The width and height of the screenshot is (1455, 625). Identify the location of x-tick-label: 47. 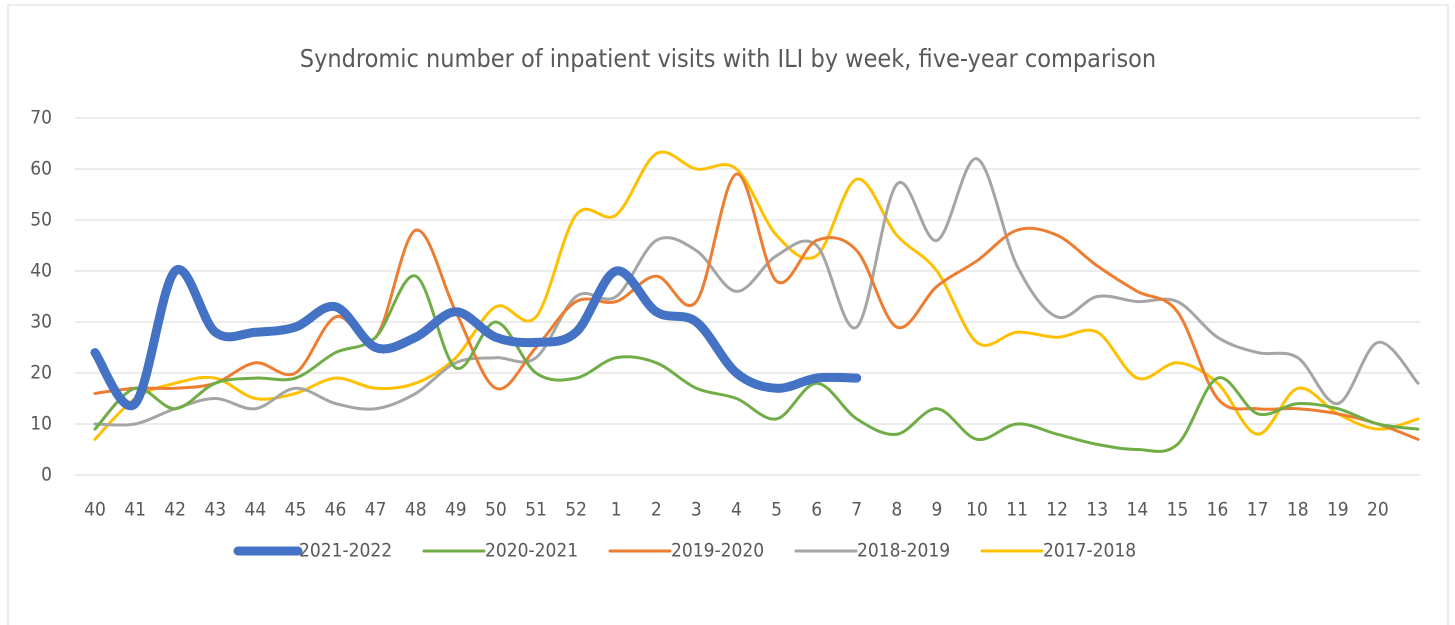
(376, 510).